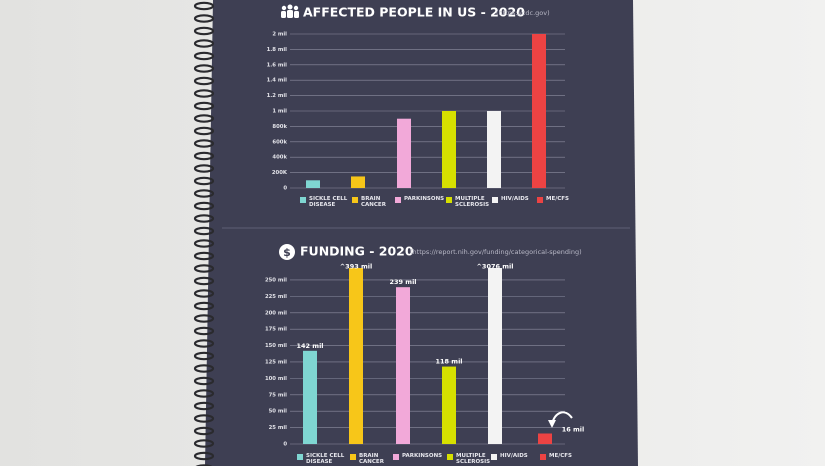 The height and width of the screenshot is (466, 825). What do you see at coordinates (552, 424) in the screenshot?
I see `arrow-head` at bounding box center [552, 424].